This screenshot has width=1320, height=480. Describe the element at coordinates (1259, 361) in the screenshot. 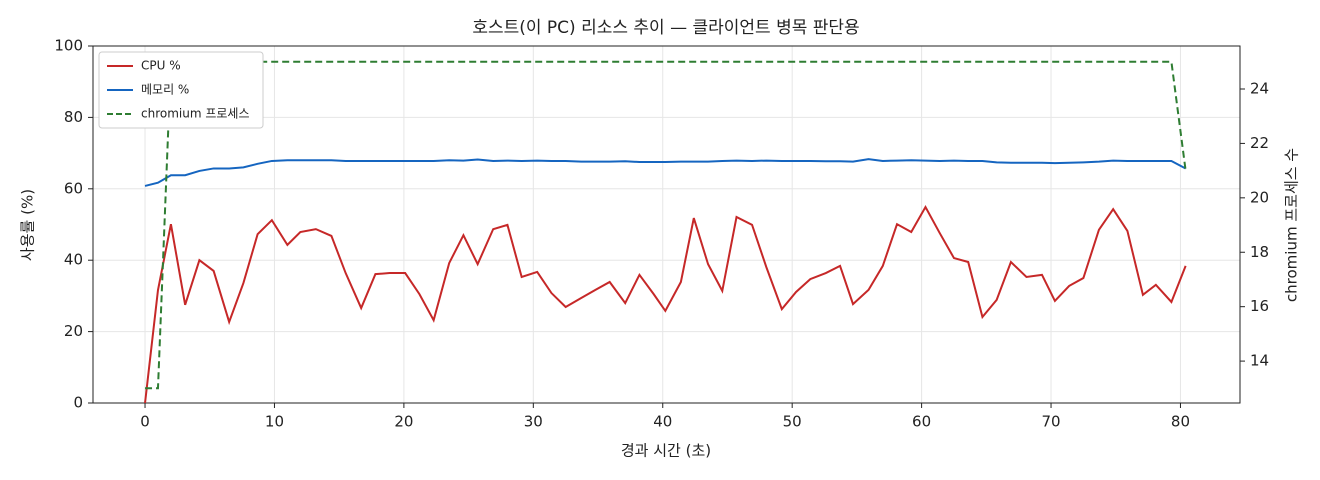

I see `y2-tick-label: 14` at that location.